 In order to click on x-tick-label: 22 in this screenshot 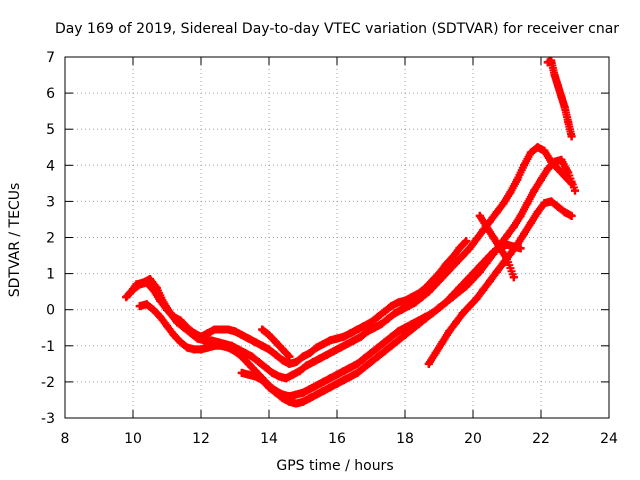, I will do `click(541, 439)`.